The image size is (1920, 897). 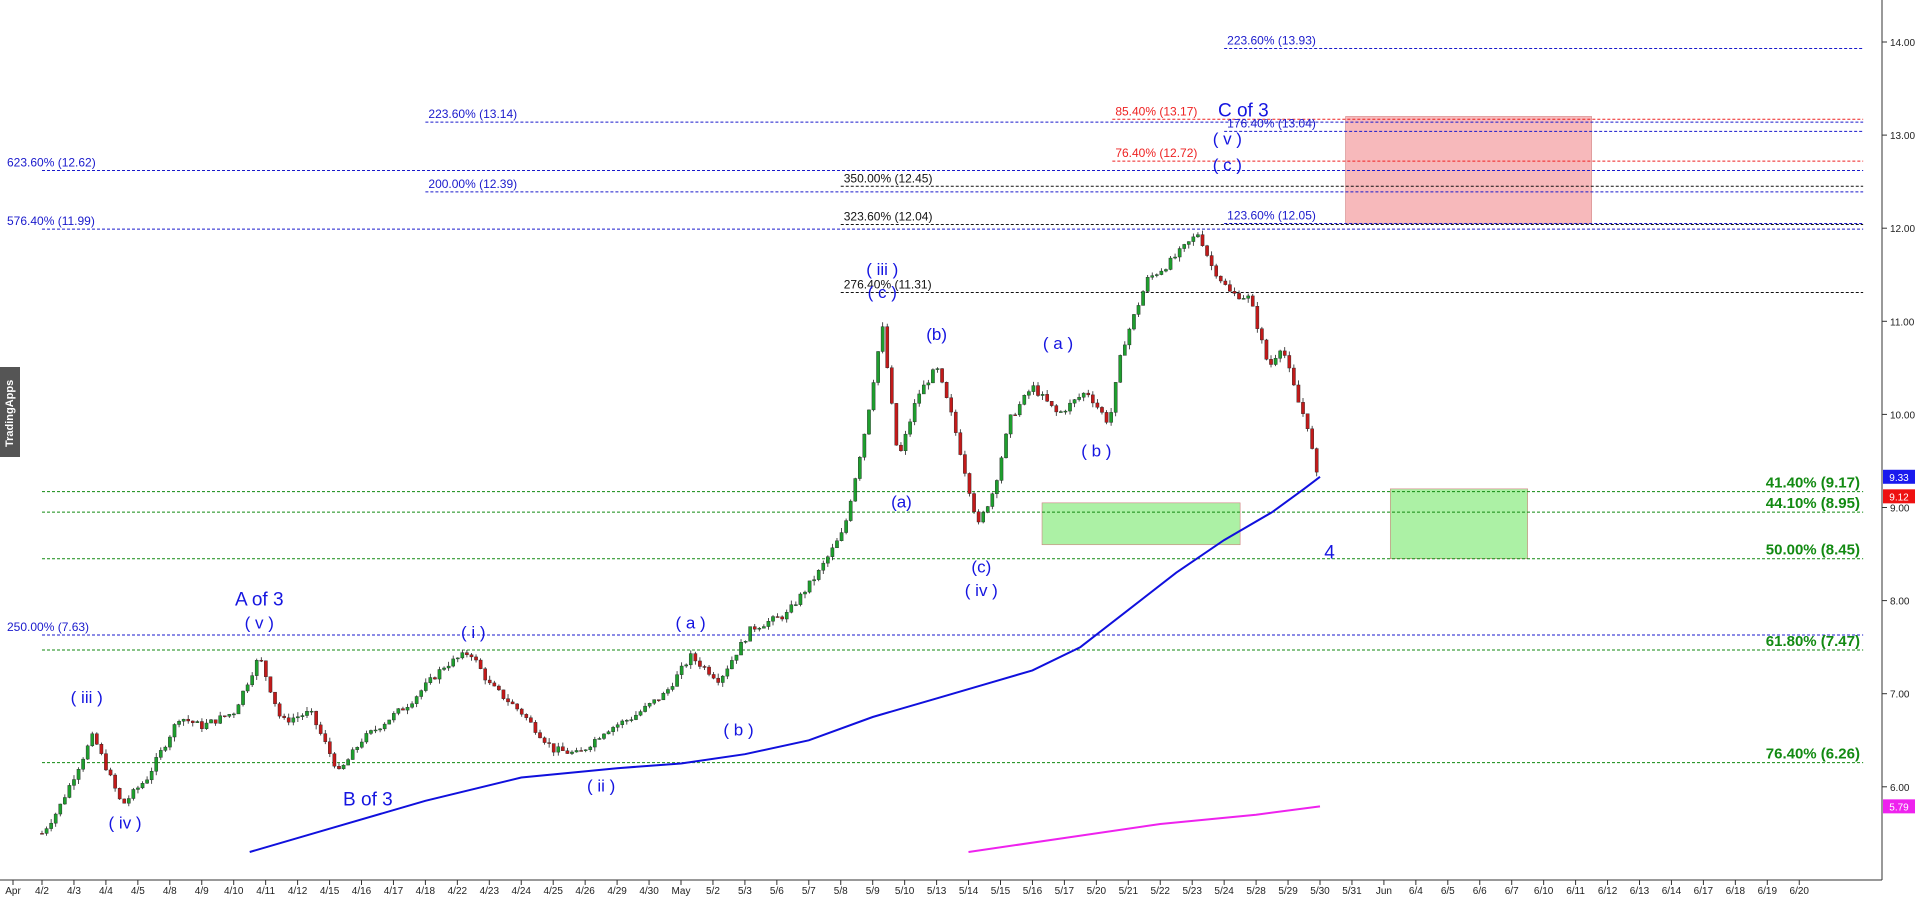 I want to click on x-tick-label-8: 4/11, so click(x=265, y=891).